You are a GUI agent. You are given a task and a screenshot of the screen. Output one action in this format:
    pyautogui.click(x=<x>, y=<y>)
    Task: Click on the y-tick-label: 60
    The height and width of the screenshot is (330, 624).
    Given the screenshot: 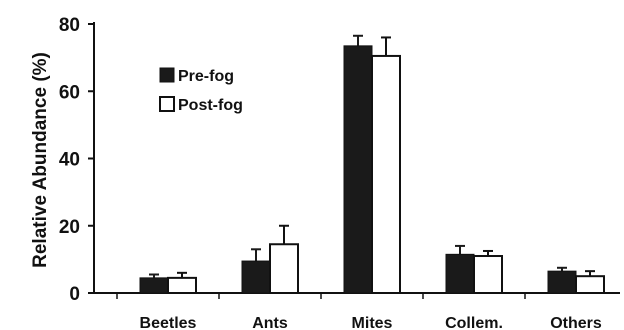 What is the action you would take?
    pyautogui.click(x=69, y=92)
    